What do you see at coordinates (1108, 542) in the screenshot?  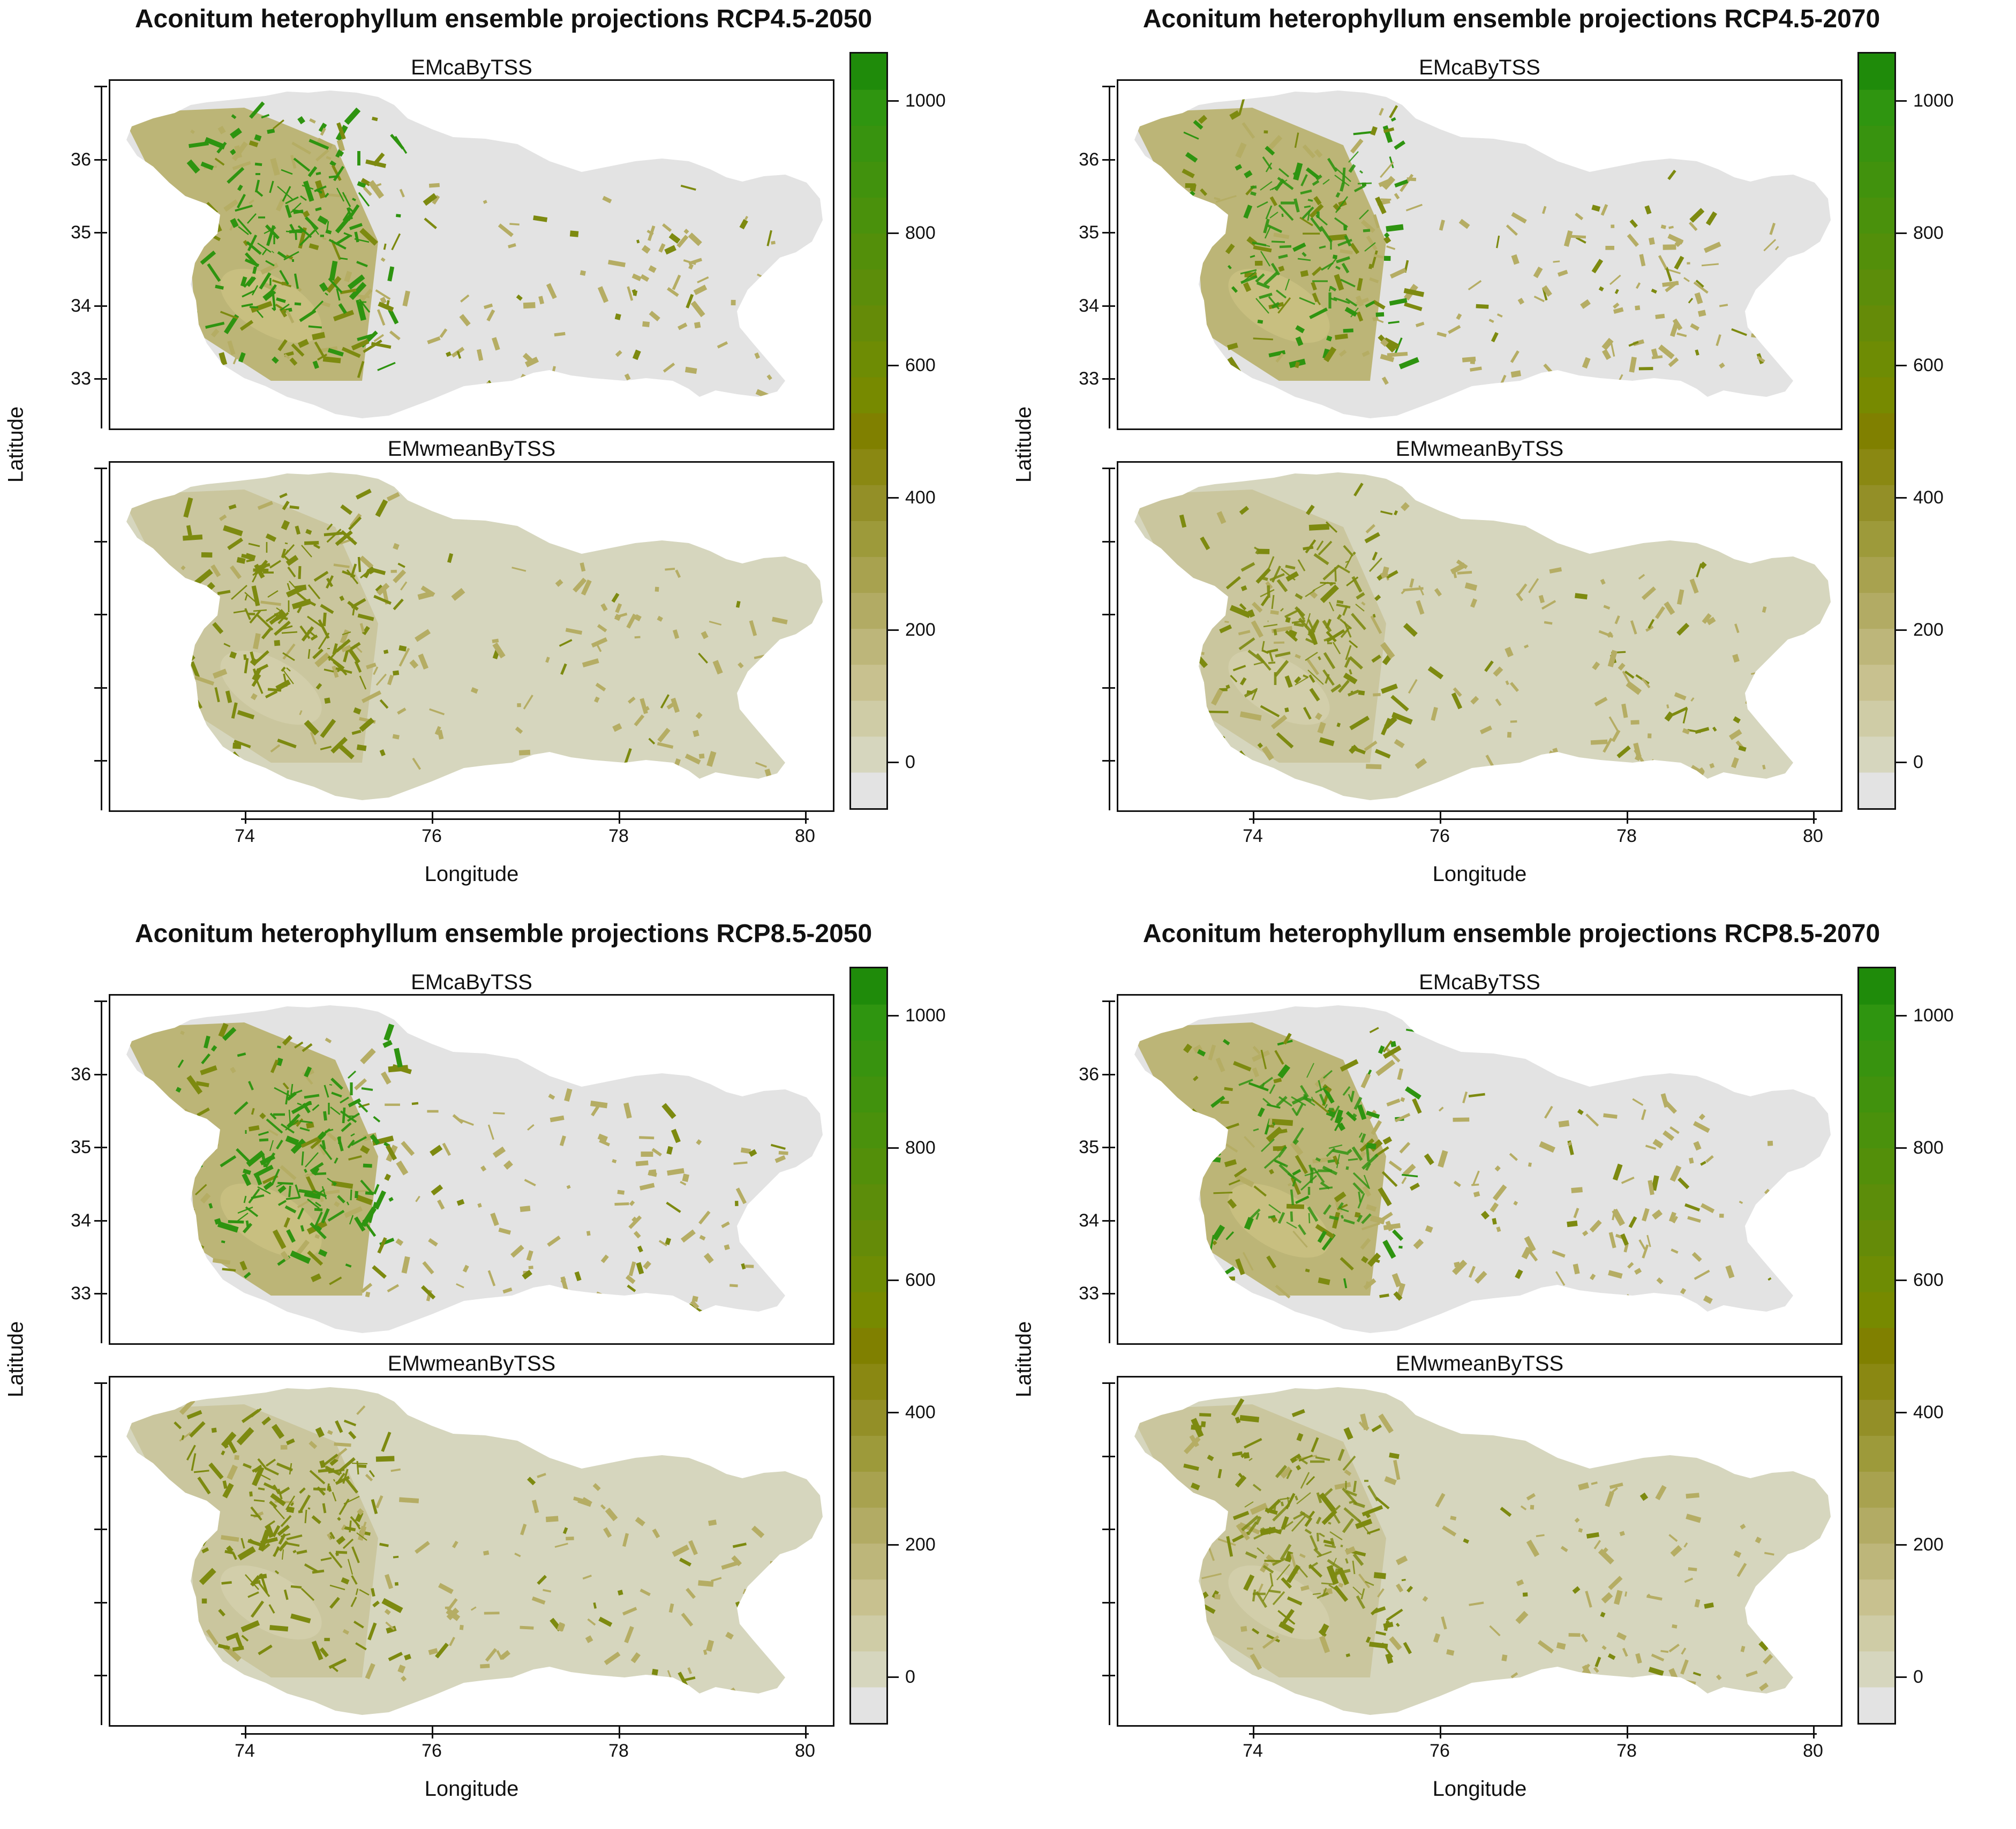 I see `y-tick` at bounding box center [1108, 542].